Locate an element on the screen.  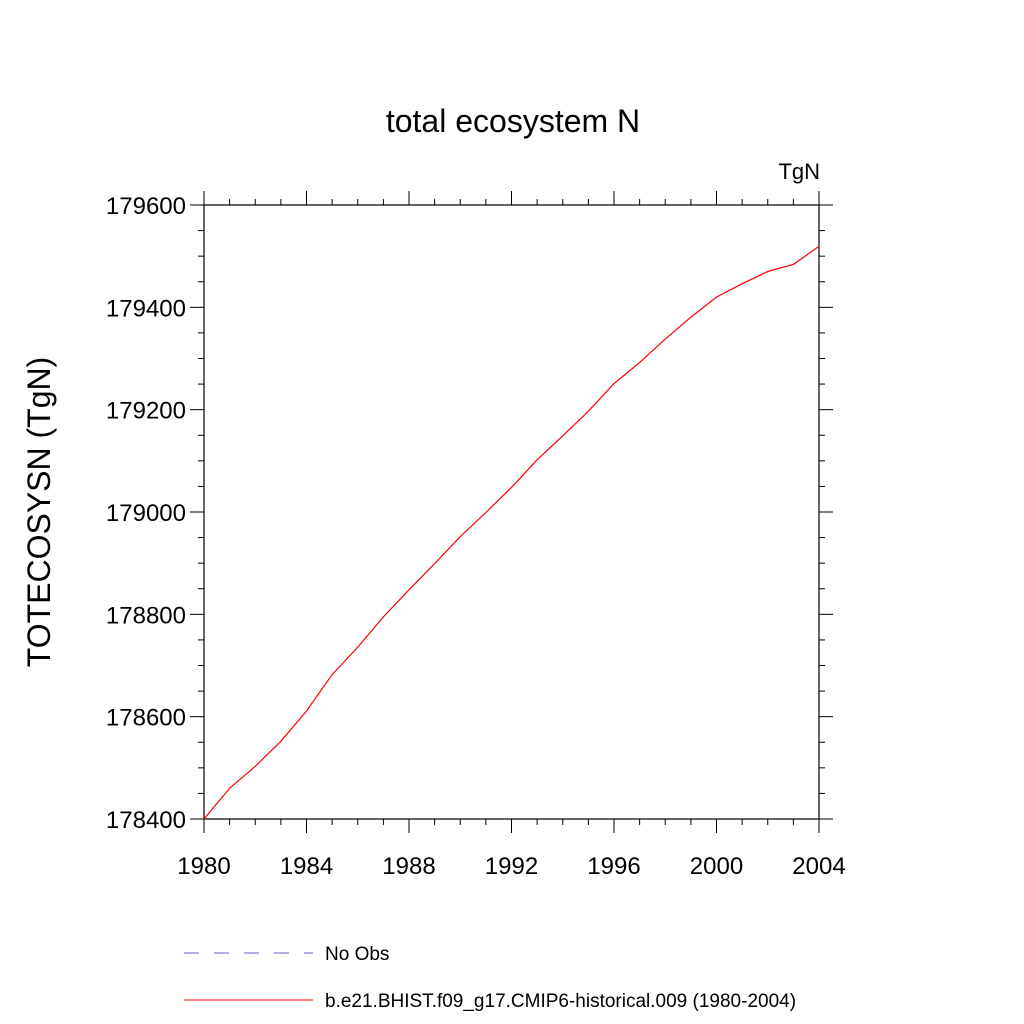
x-tick-labels: 1980 1984 1988 1992 1996 2000 2004 is located at coordinates (511, 866).